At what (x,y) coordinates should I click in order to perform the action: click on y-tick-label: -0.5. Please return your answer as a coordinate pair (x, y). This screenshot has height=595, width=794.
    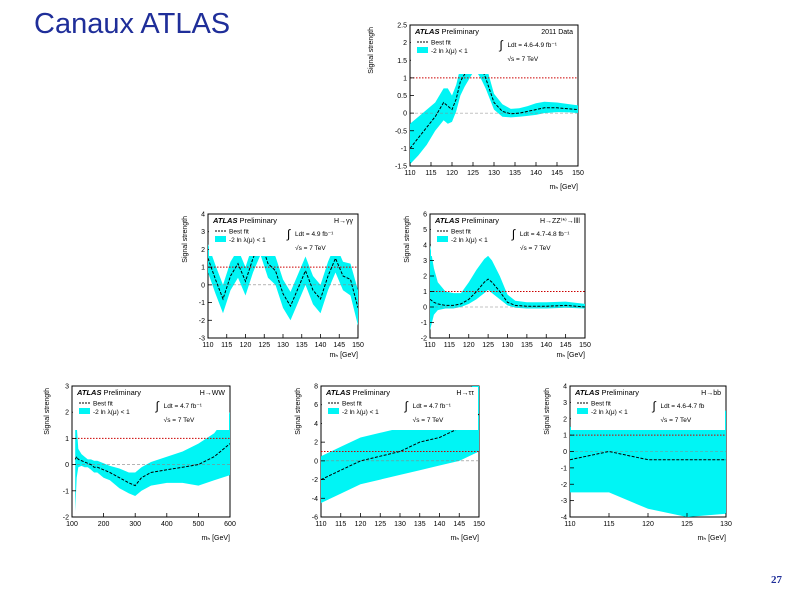
    Looking at the image, I should click on (401, 131).